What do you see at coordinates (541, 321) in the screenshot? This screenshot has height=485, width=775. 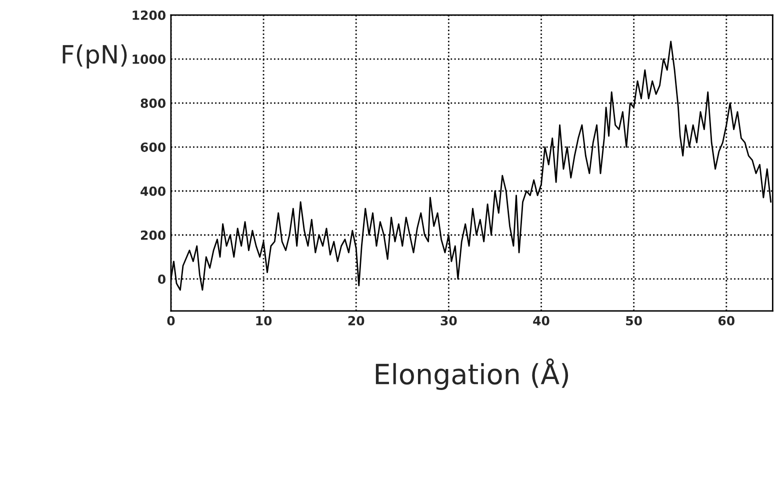 I see `x-tick-label: 40` at bounding box center [541, 321].